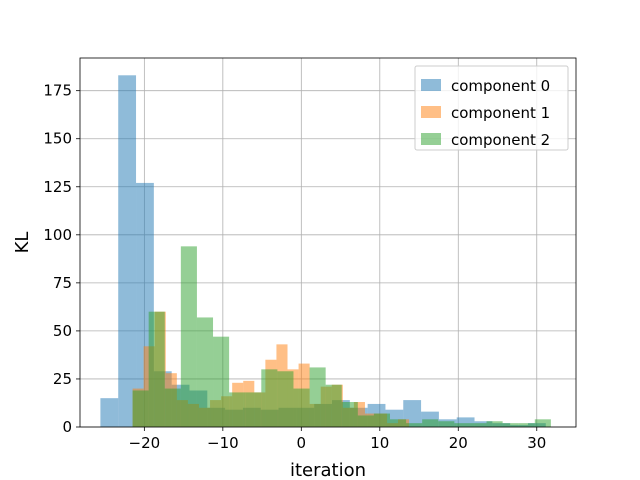 The height and width of the screenshot is (480, 640). What do you see at coordinates (458, 443) in the screenshot?
I see `x-tick-label: 20` at bounding box center [458, 443].